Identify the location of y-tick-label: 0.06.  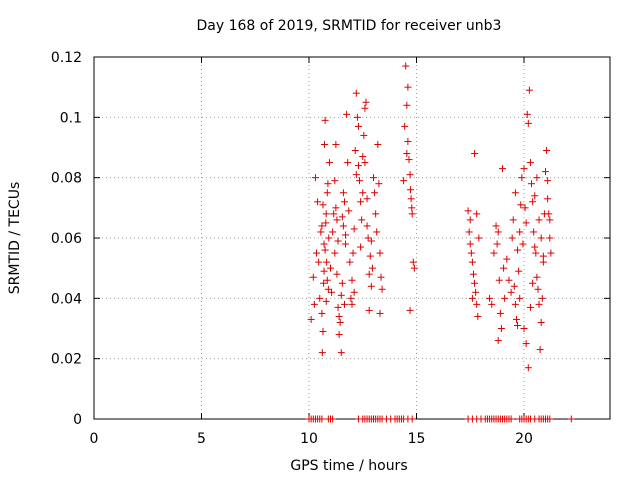
(66, 239).